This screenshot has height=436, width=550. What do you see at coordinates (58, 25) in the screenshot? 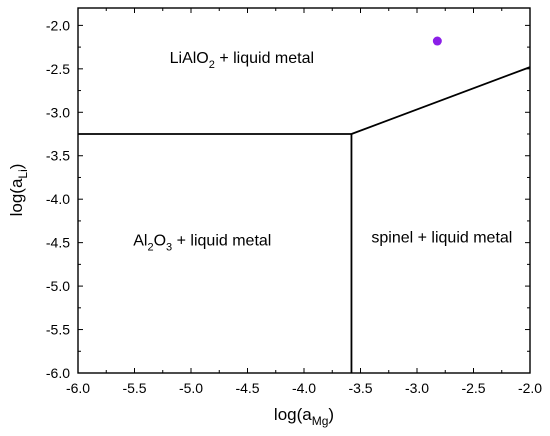
I see `y-tick-label: -2.0` at bounding box center [58, 25].